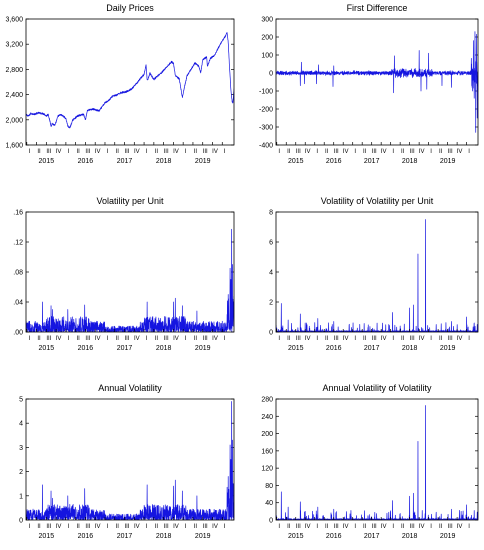 The image size is (484, 550). Describe the element at coordinates (266, 110) in the screenshot. I see `y-tick-label: -200` at that location.